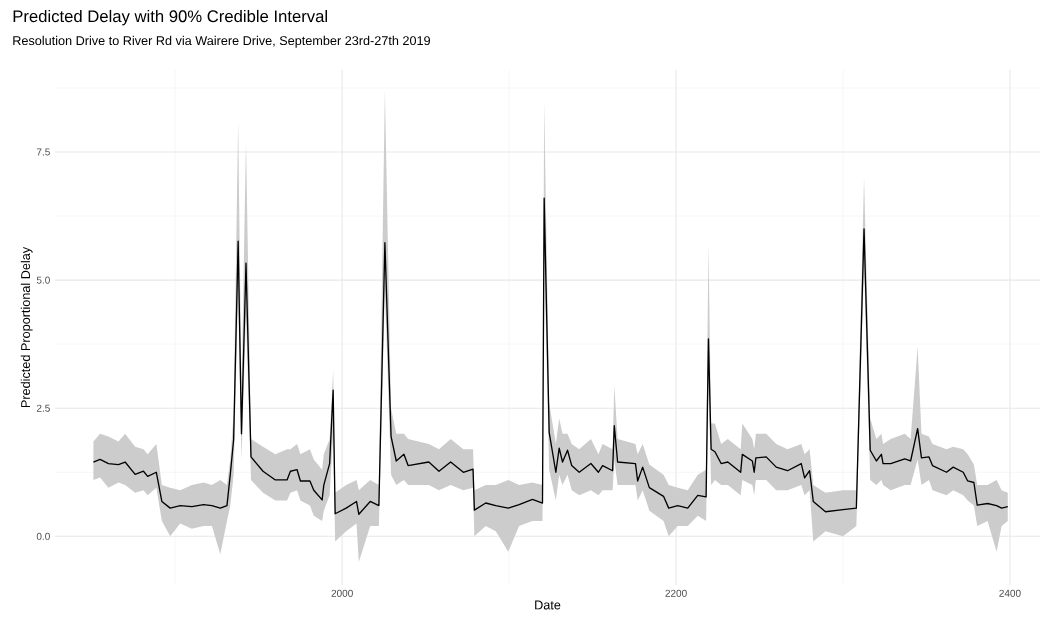 This screenshot has width=1049, height=628. Describe the element at coordinates (43, 280) in the screenshot. I see `y-tick-label: 5.0` at that location.